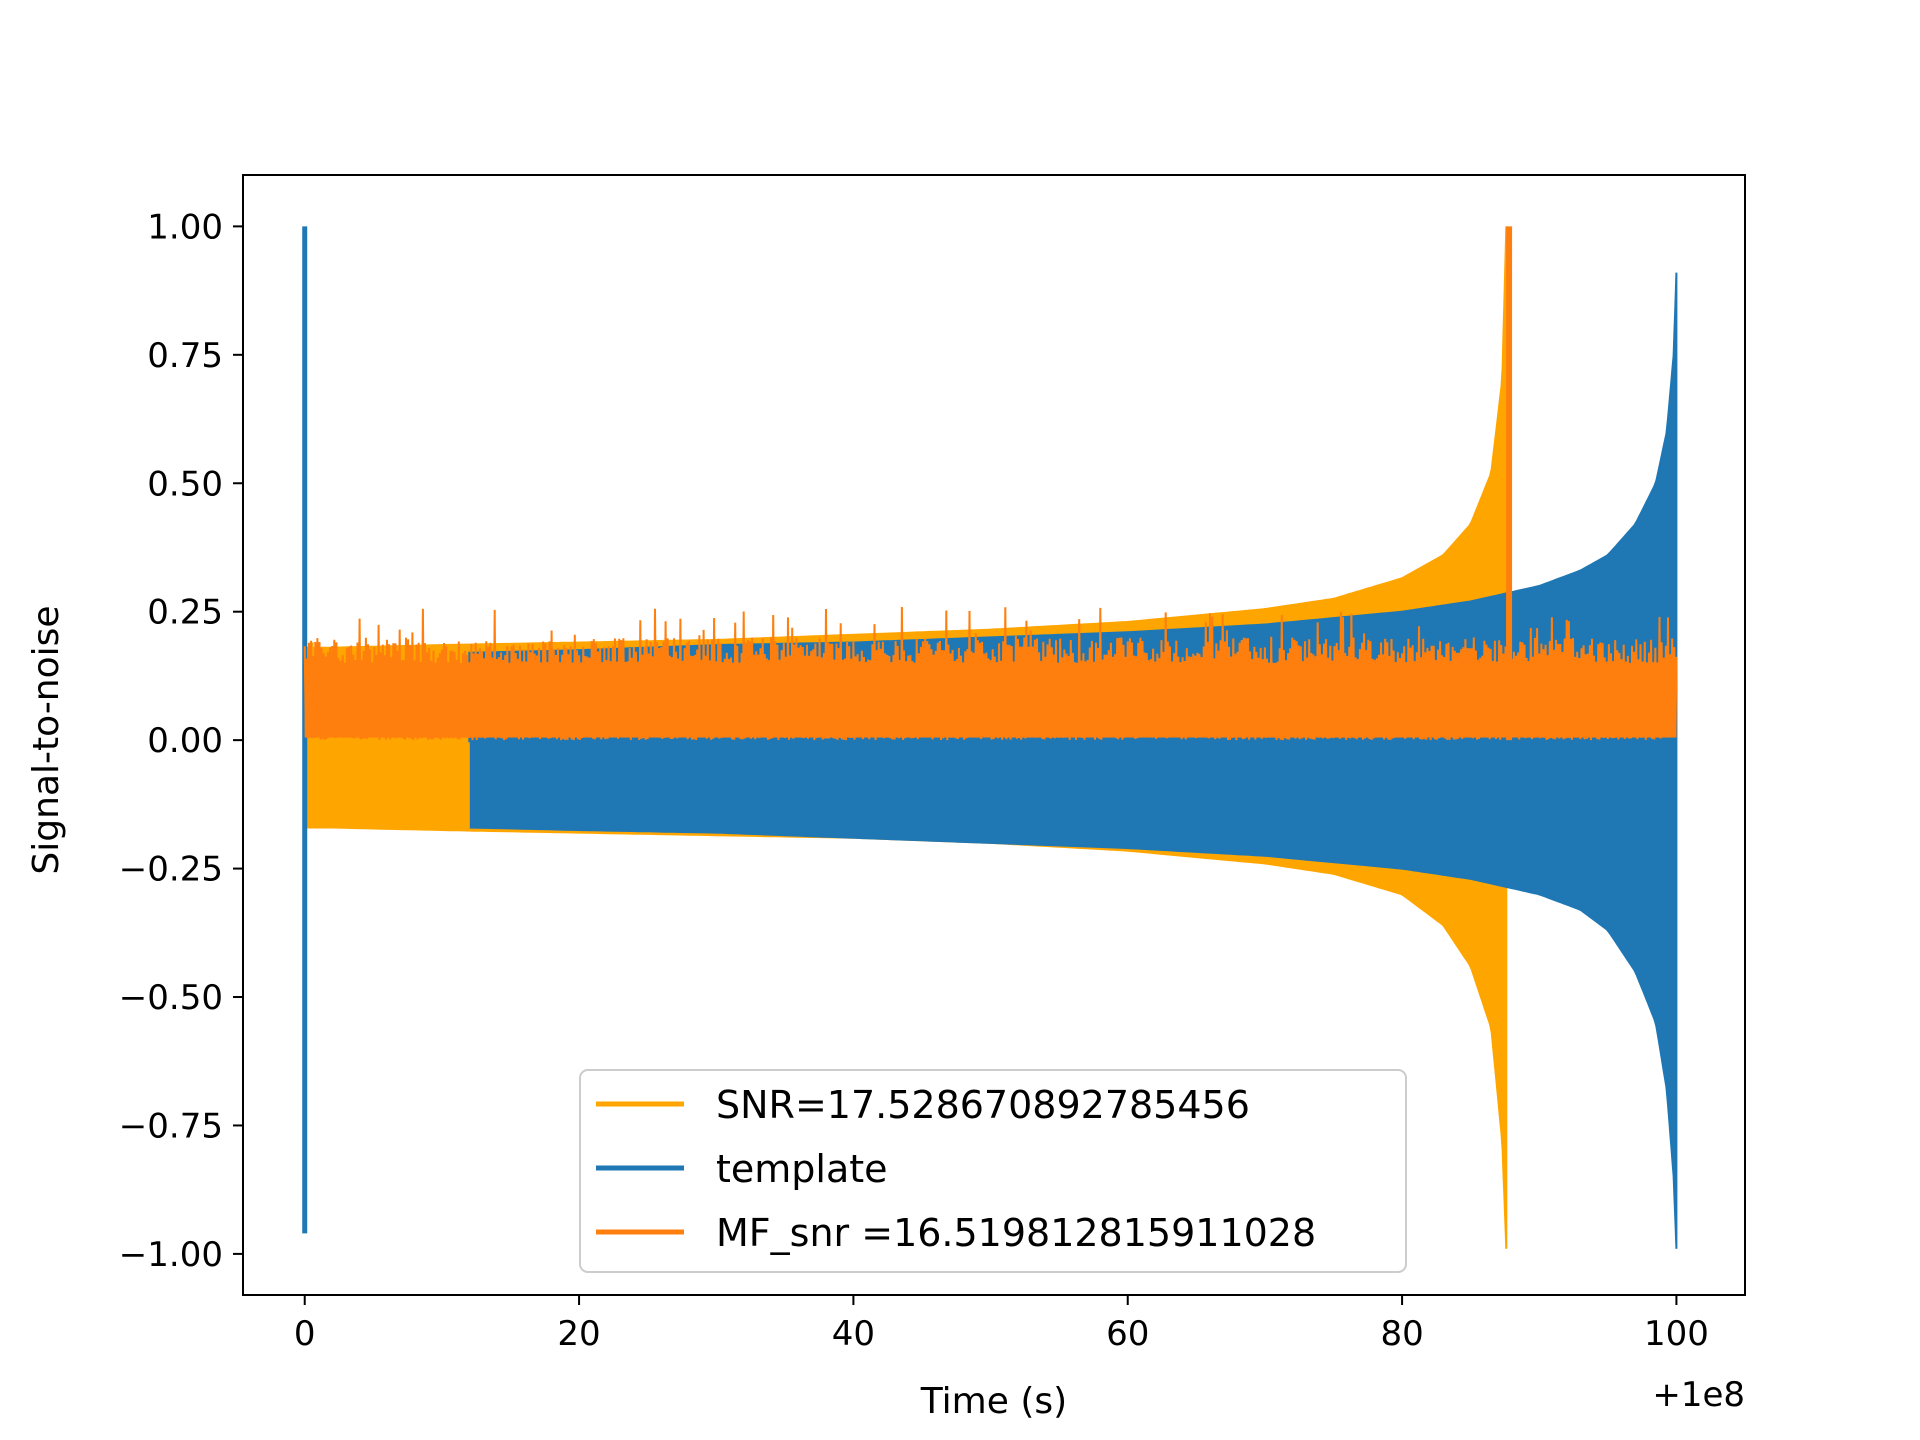 Image resolution: width=1920 pixels, height=1440 pixels. I want to click on legend-item-template-label: template, so click(802, 1169).